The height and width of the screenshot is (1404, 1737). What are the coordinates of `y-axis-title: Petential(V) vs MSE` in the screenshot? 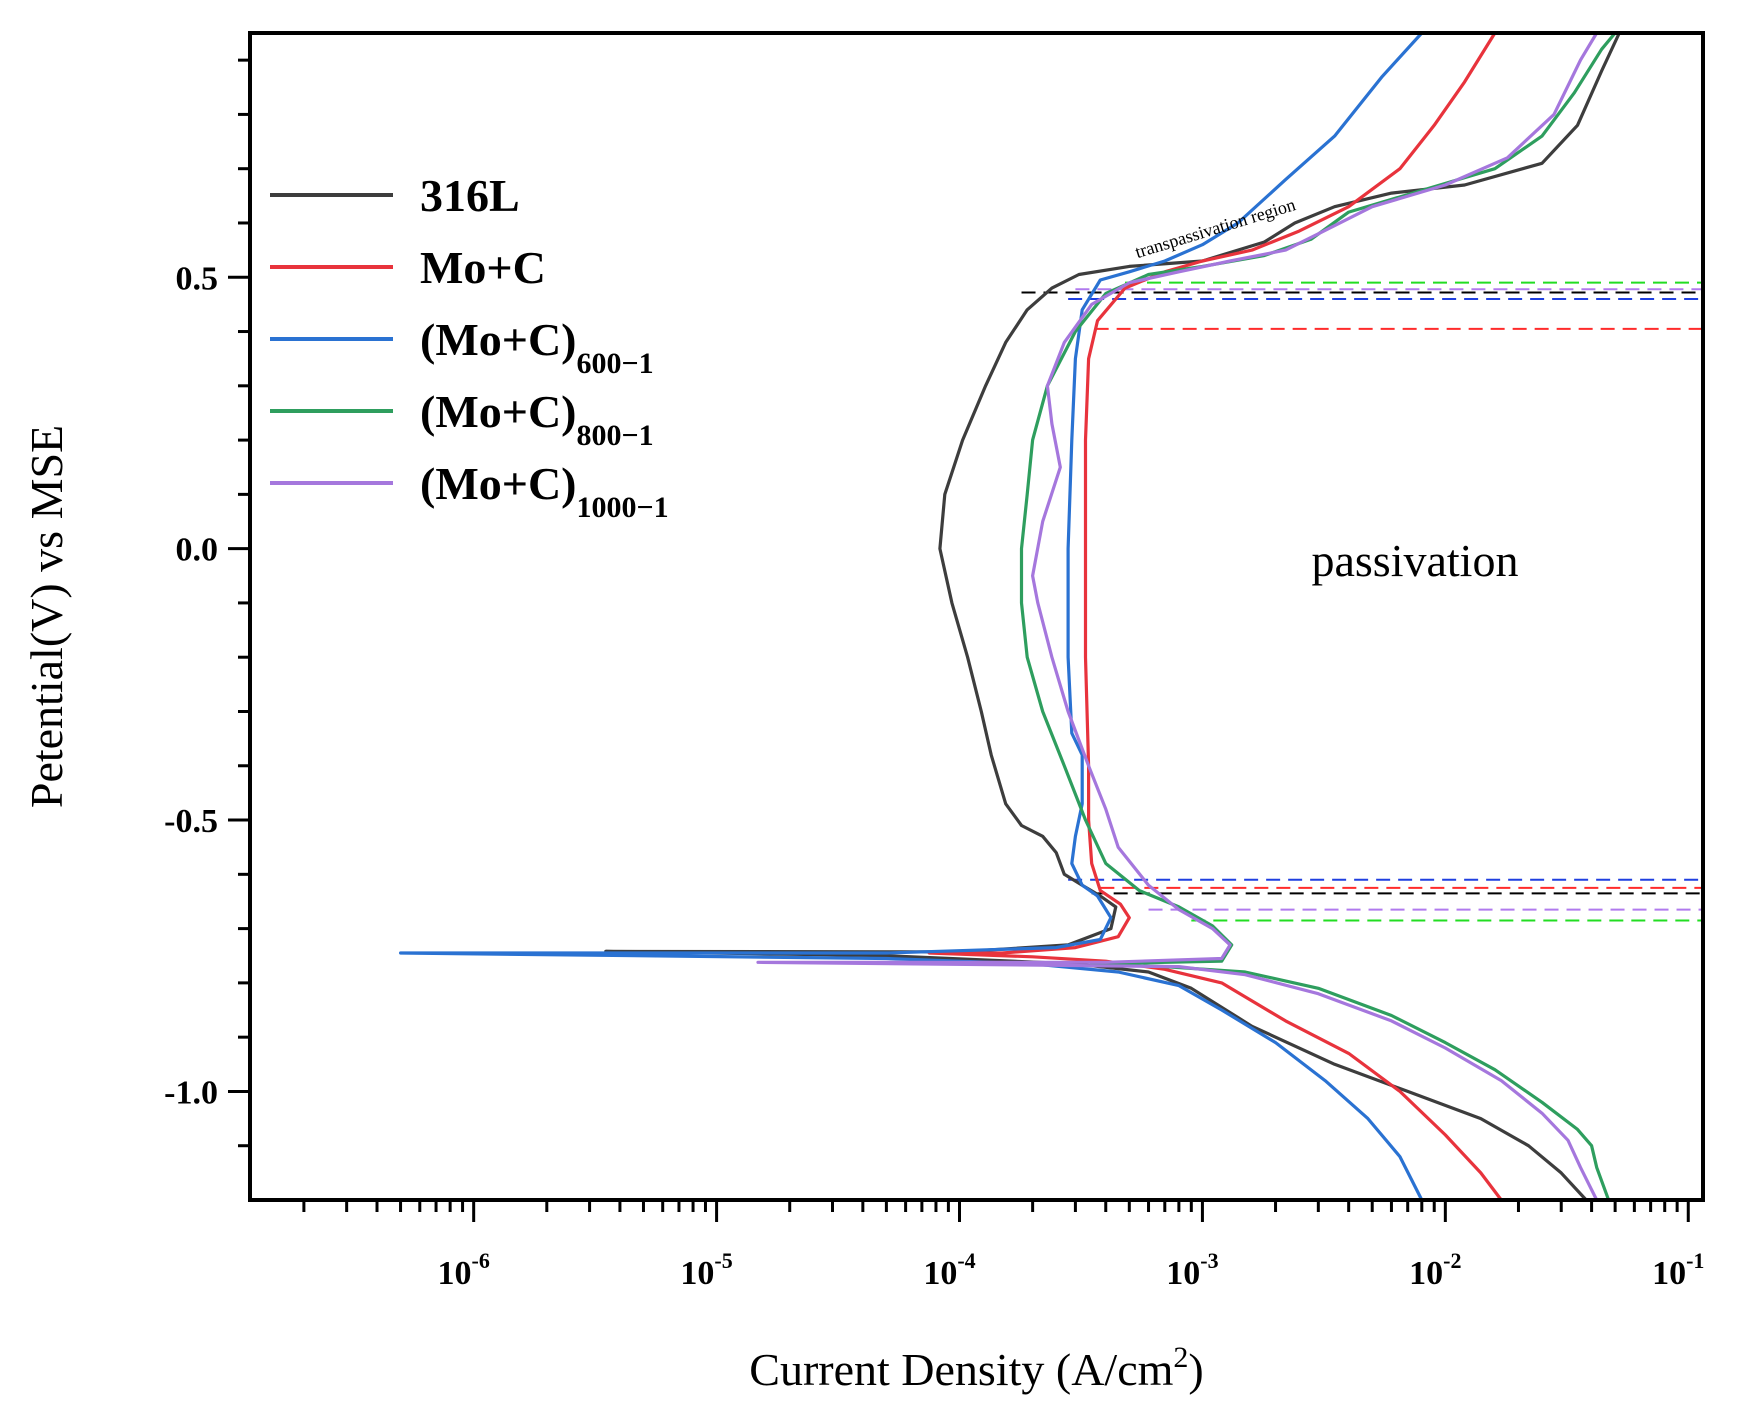 It's located at (46, 616).